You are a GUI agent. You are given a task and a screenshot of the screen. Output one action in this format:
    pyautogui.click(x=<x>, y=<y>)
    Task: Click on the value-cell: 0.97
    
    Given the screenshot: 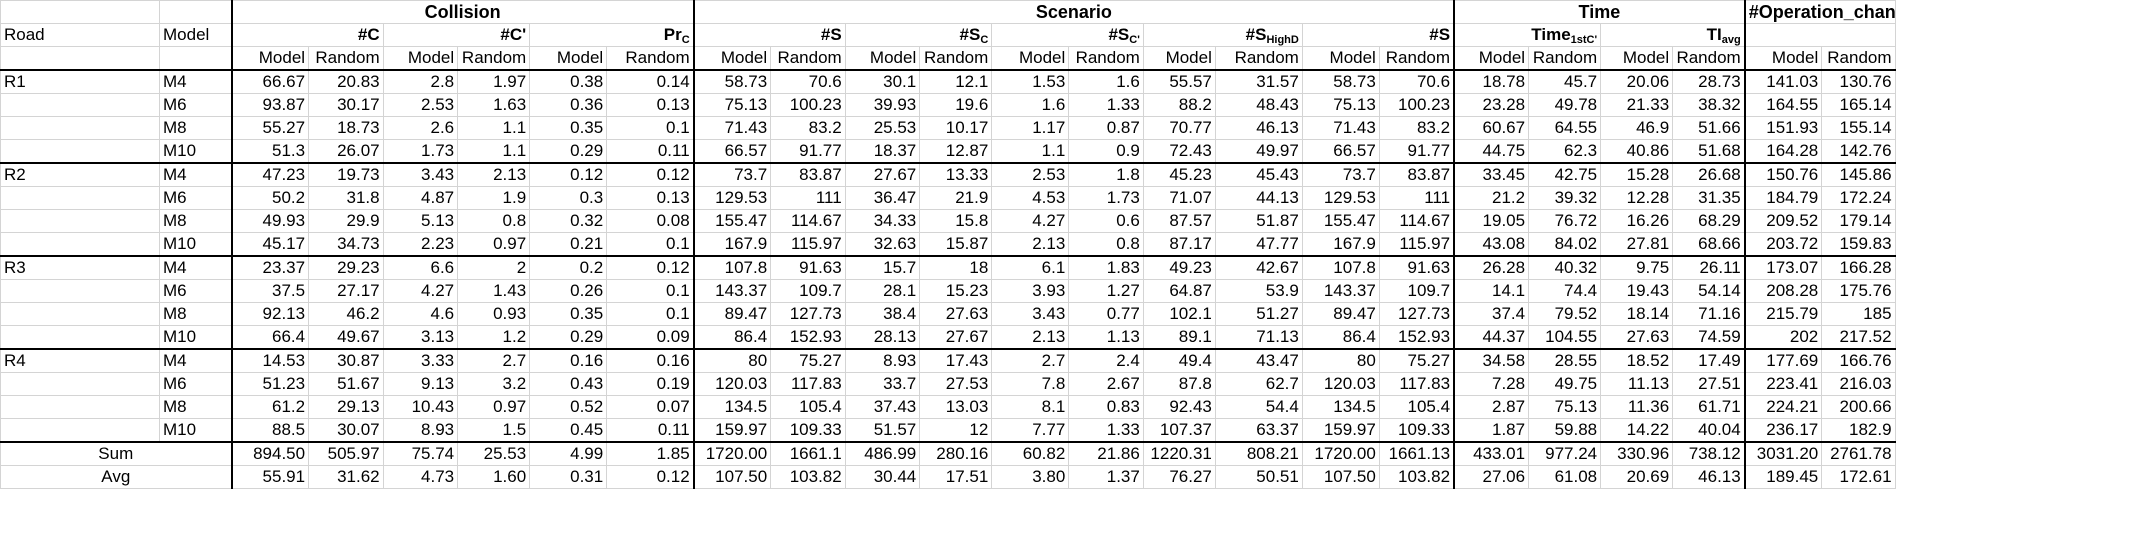 What is the action you would take?
    pyautogui.click(x=494, y=244)
    